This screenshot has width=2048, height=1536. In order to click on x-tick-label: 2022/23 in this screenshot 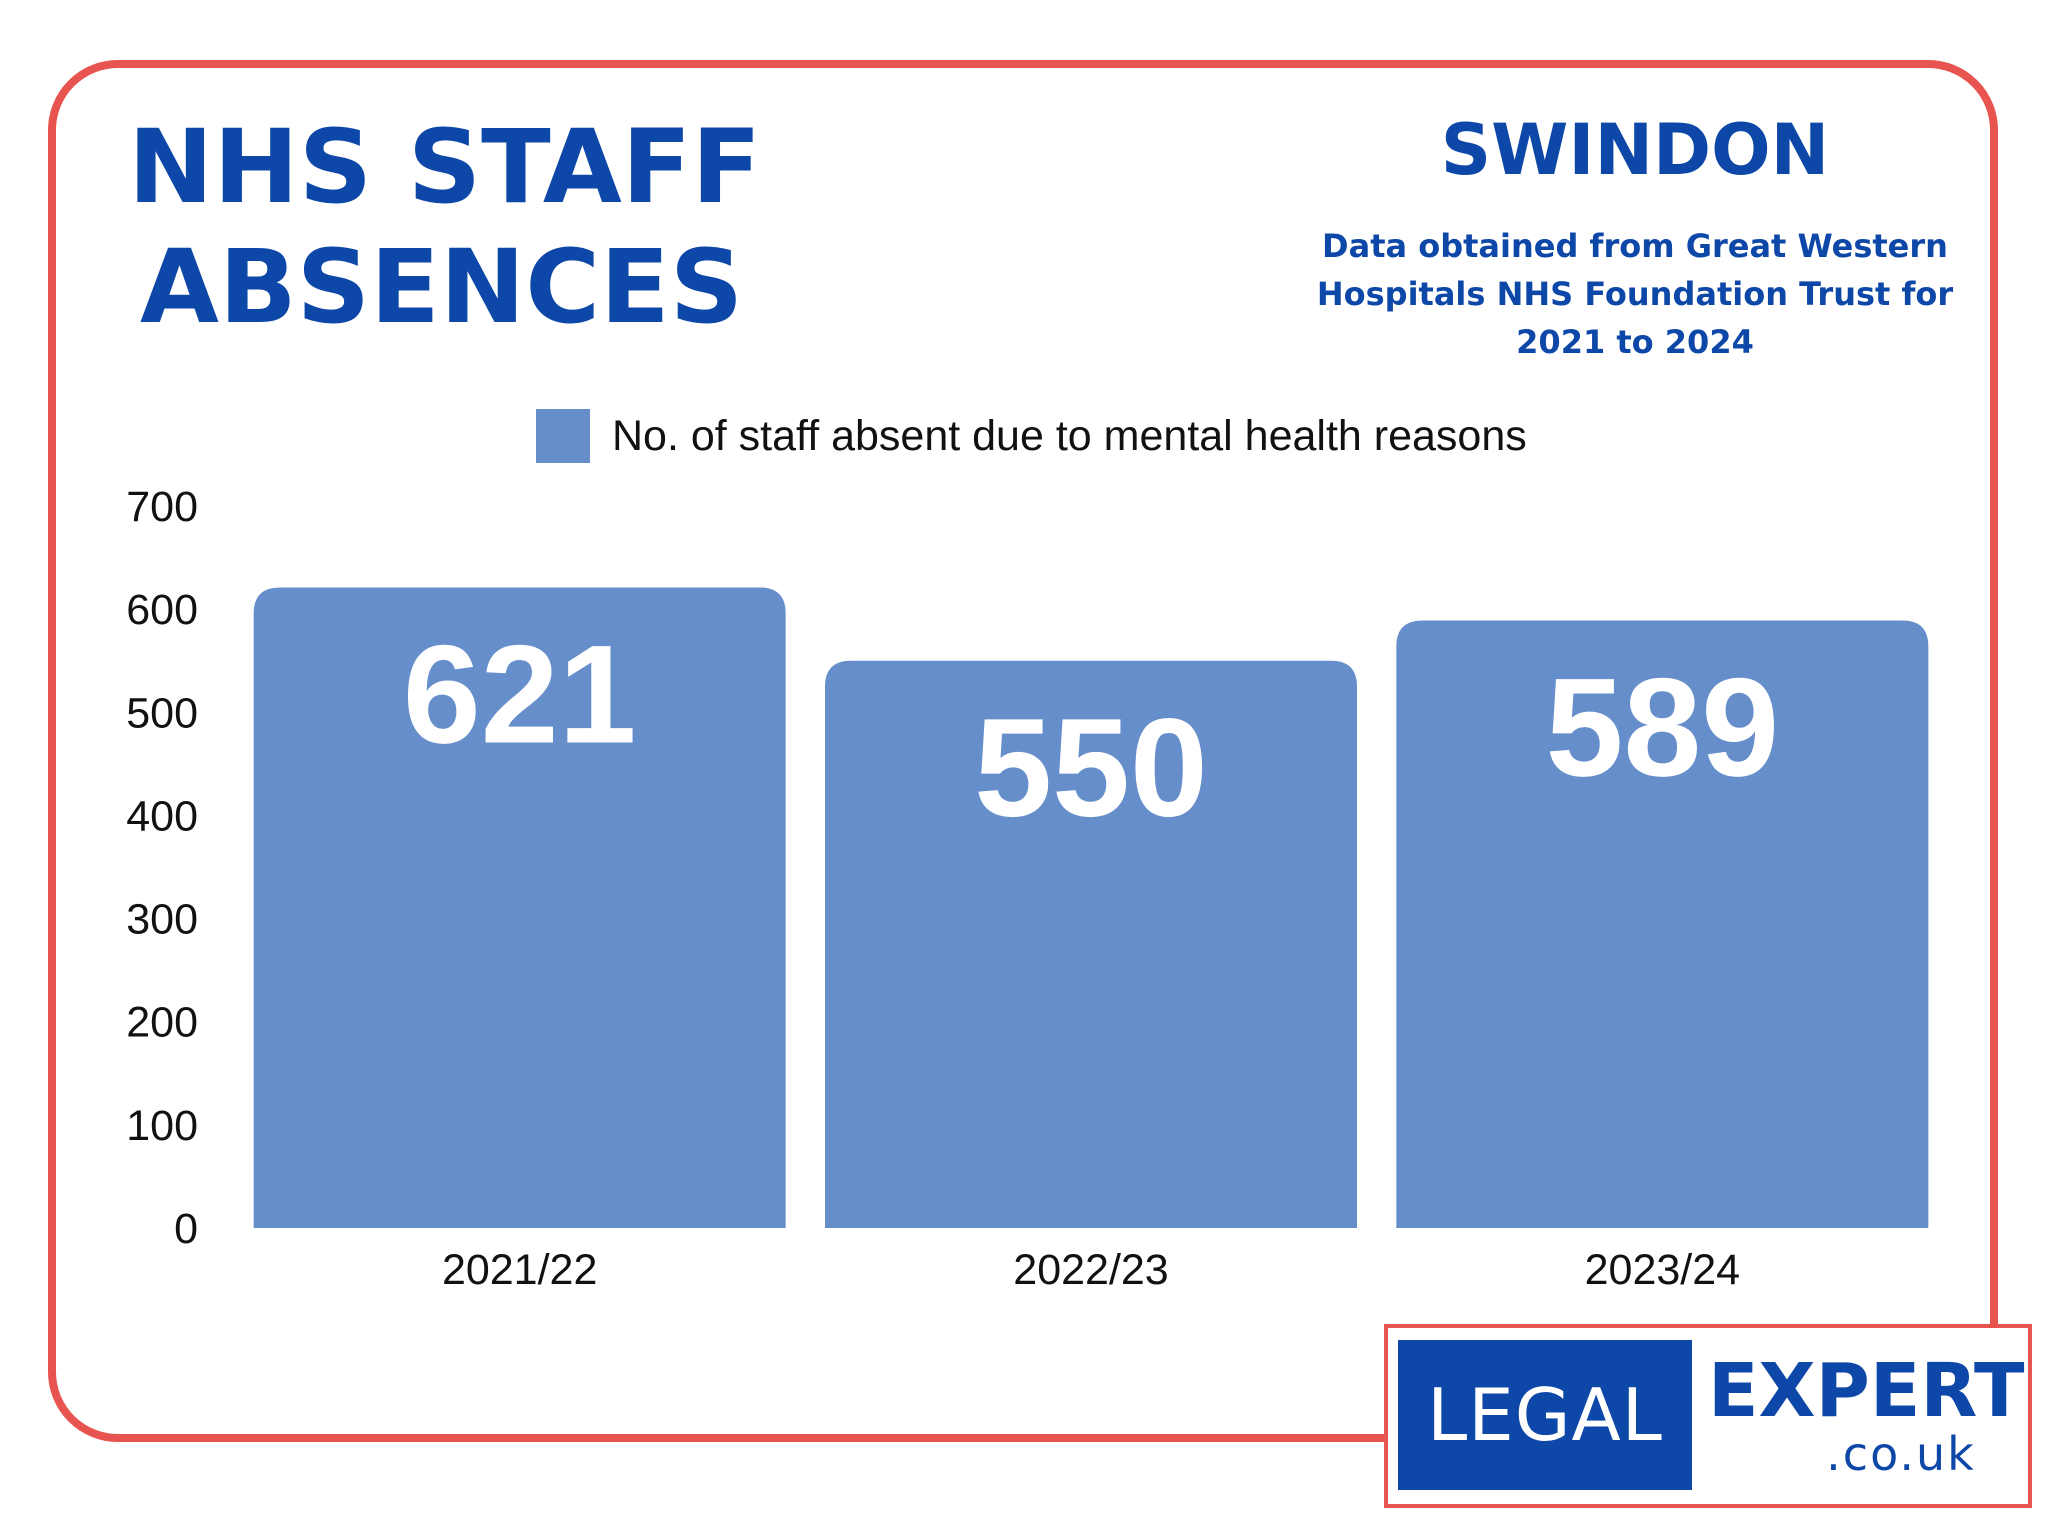, I will do `click(1090, 1270)`.